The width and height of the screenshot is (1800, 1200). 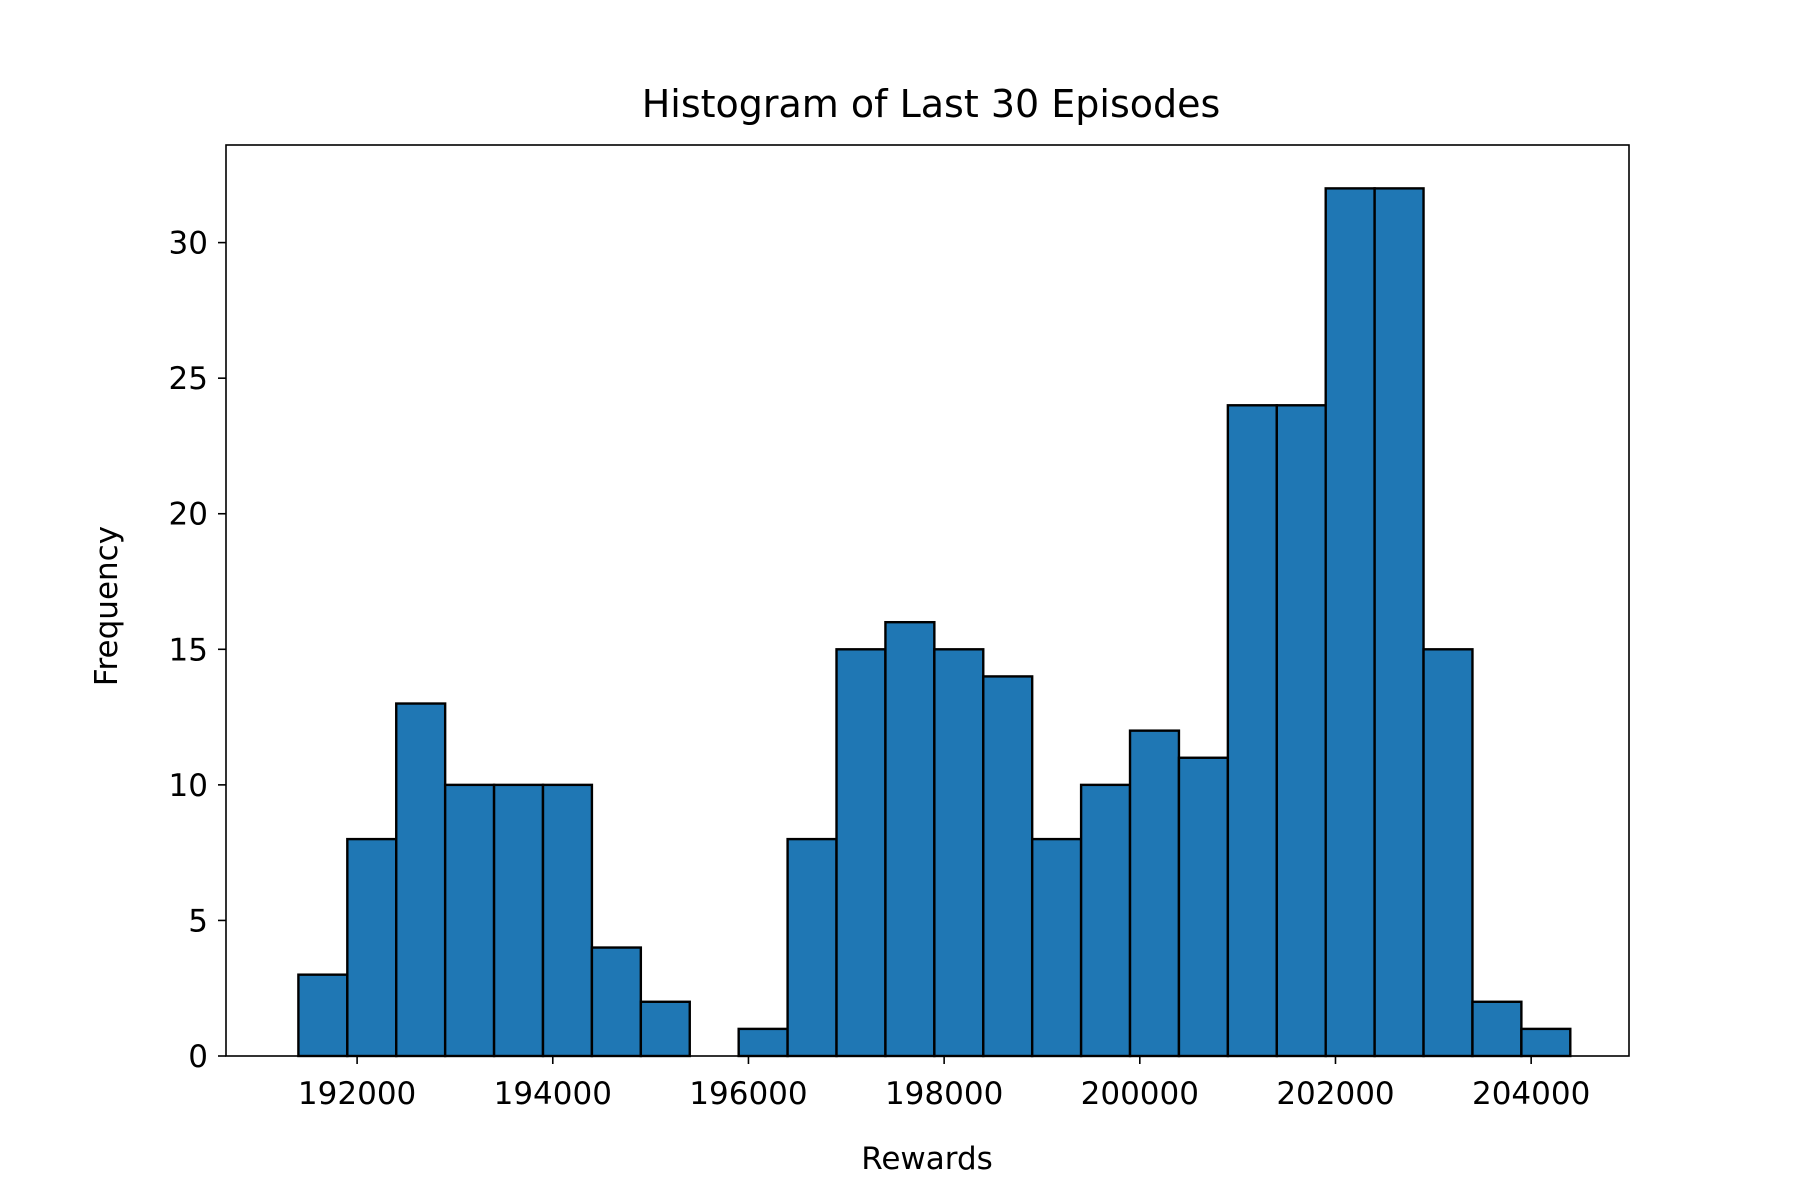 I want to click on y-tick-label: 10, so click(x=188, y=786).